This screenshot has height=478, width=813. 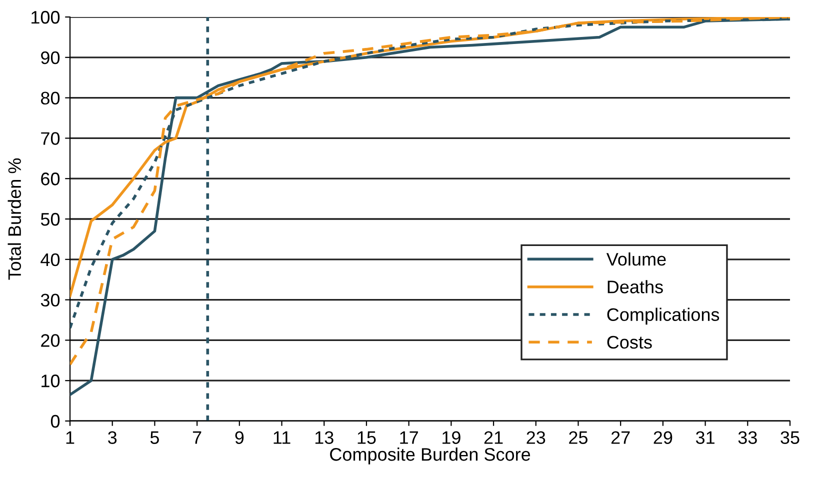 What do you see at coordinates (50, 219) in the screenshot?
I see `y-tick-label: 50` at bounding box center [50, 219].